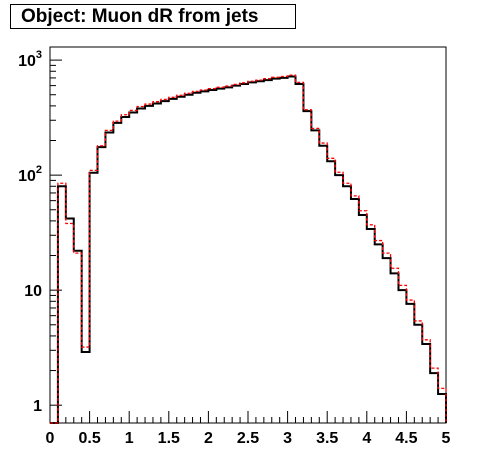 The height and width of the screenshot is (472, 496). Describe the element at coordinates (287, 438) in the screenshot. I see `x-tick-label: 3` at that location.